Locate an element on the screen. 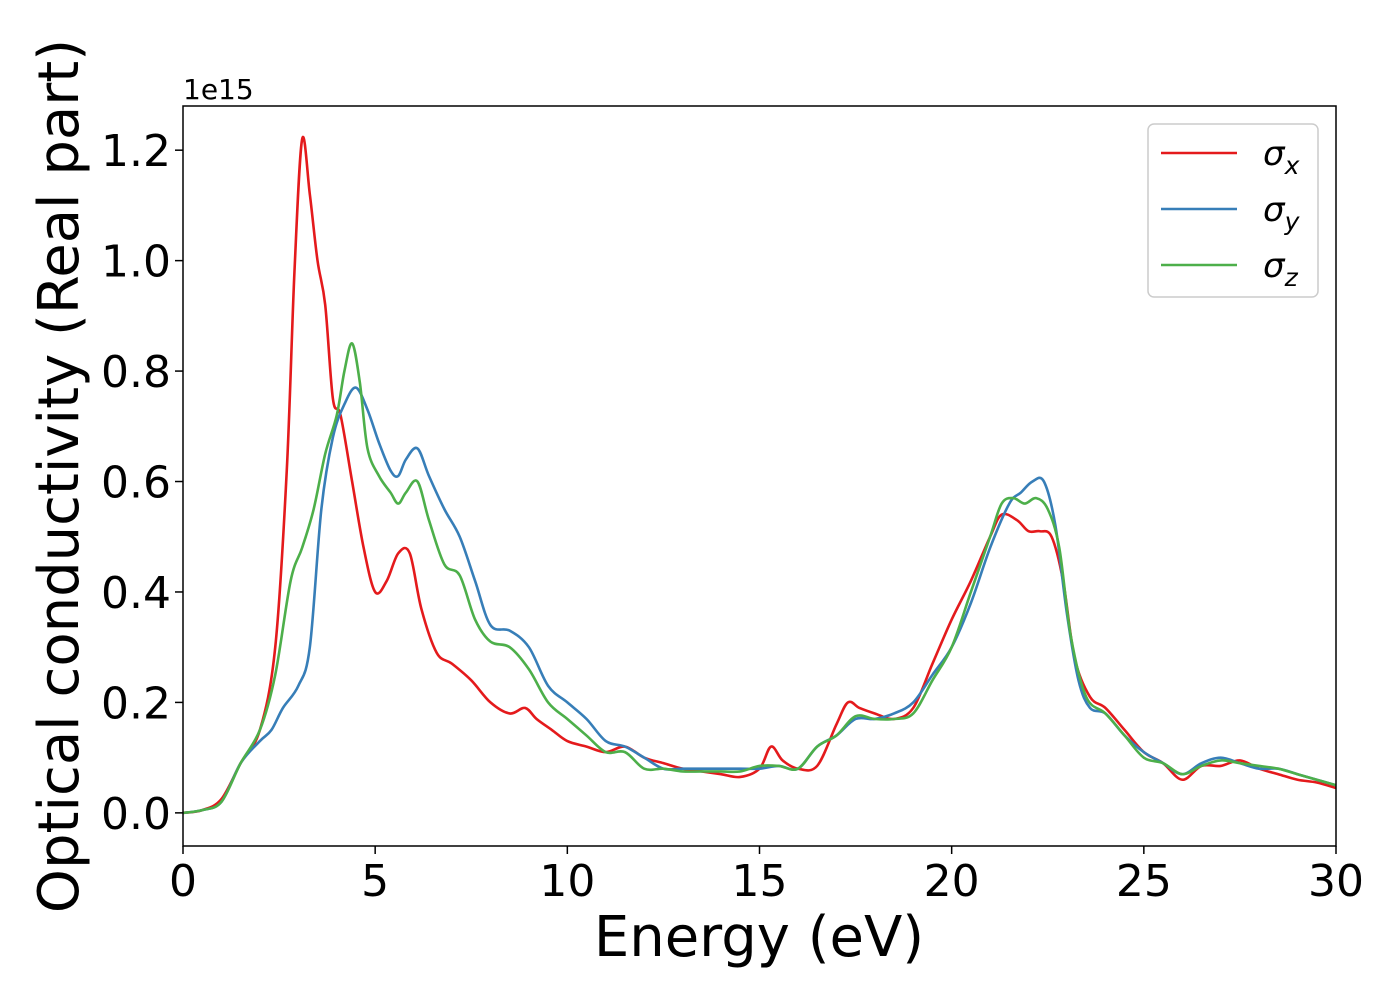  y-axis: 0.0 0.2 0.4 0.6 0.8 1.0 1.2 is located at coordinates (142, 483).